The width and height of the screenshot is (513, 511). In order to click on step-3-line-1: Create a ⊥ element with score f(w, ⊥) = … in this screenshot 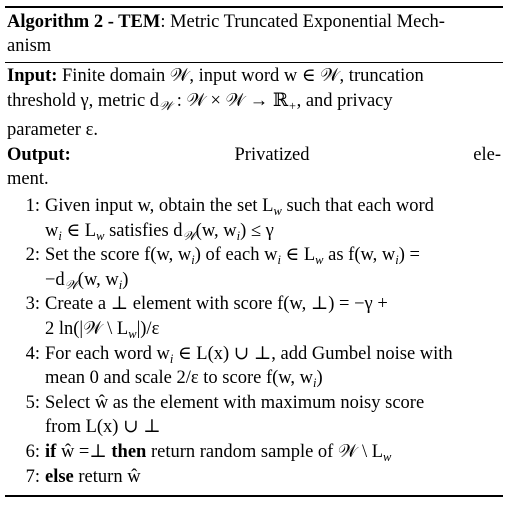, I will do `click(216, 304)`.